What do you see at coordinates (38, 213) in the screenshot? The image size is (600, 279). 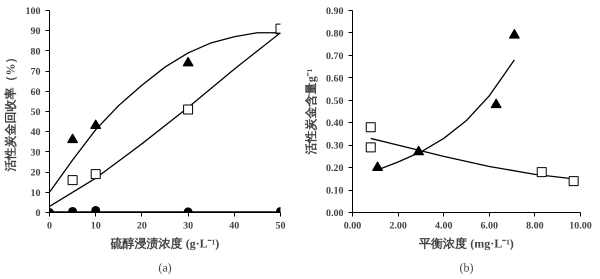 I see `y-tick-label: 0` at bounding box center [38, 213].